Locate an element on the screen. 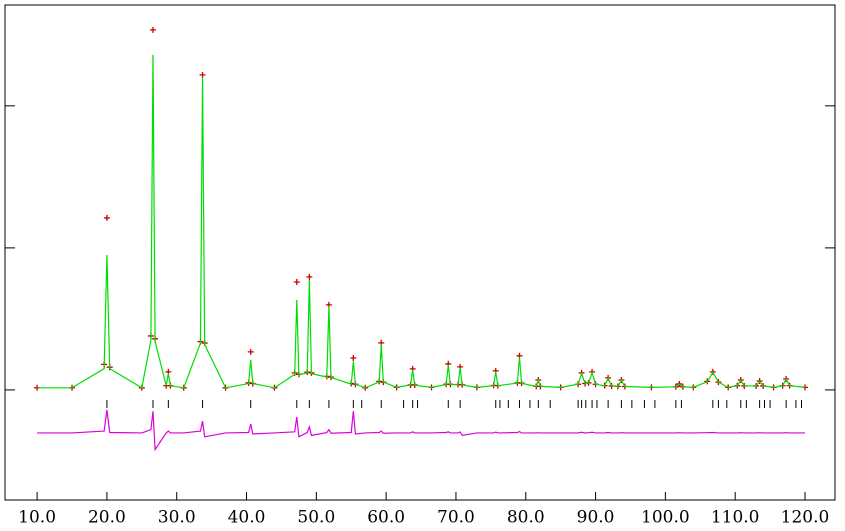 This screenshot has height=531, width=845. x-tick-label: 90.0 is located at coordinates (596, 518).